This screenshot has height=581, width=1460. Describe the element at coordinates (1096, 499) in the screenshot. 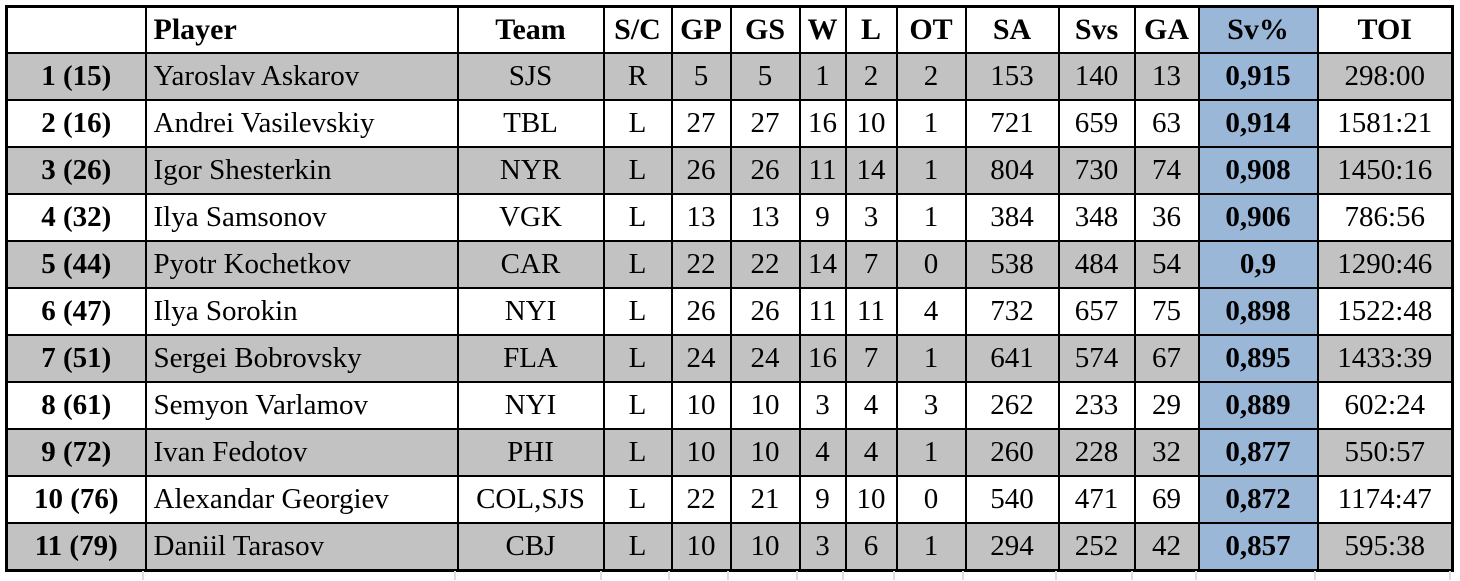

I see `cell-svs: 471` at that location.